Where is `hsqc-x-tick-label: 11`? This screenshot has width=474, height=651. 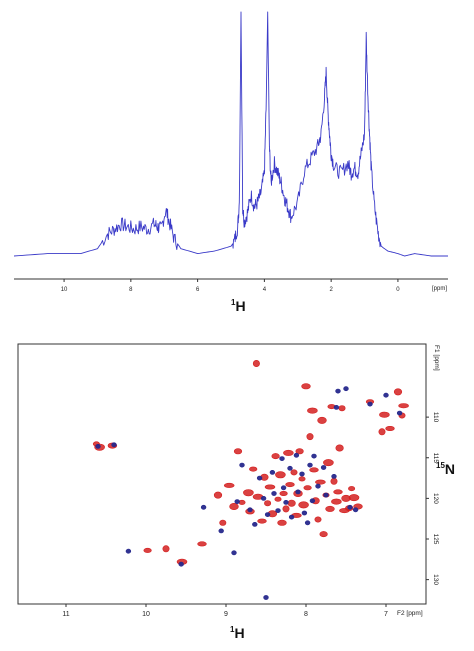 hsqc-x-tick-label: 11 is located at coordinates (65, 614).